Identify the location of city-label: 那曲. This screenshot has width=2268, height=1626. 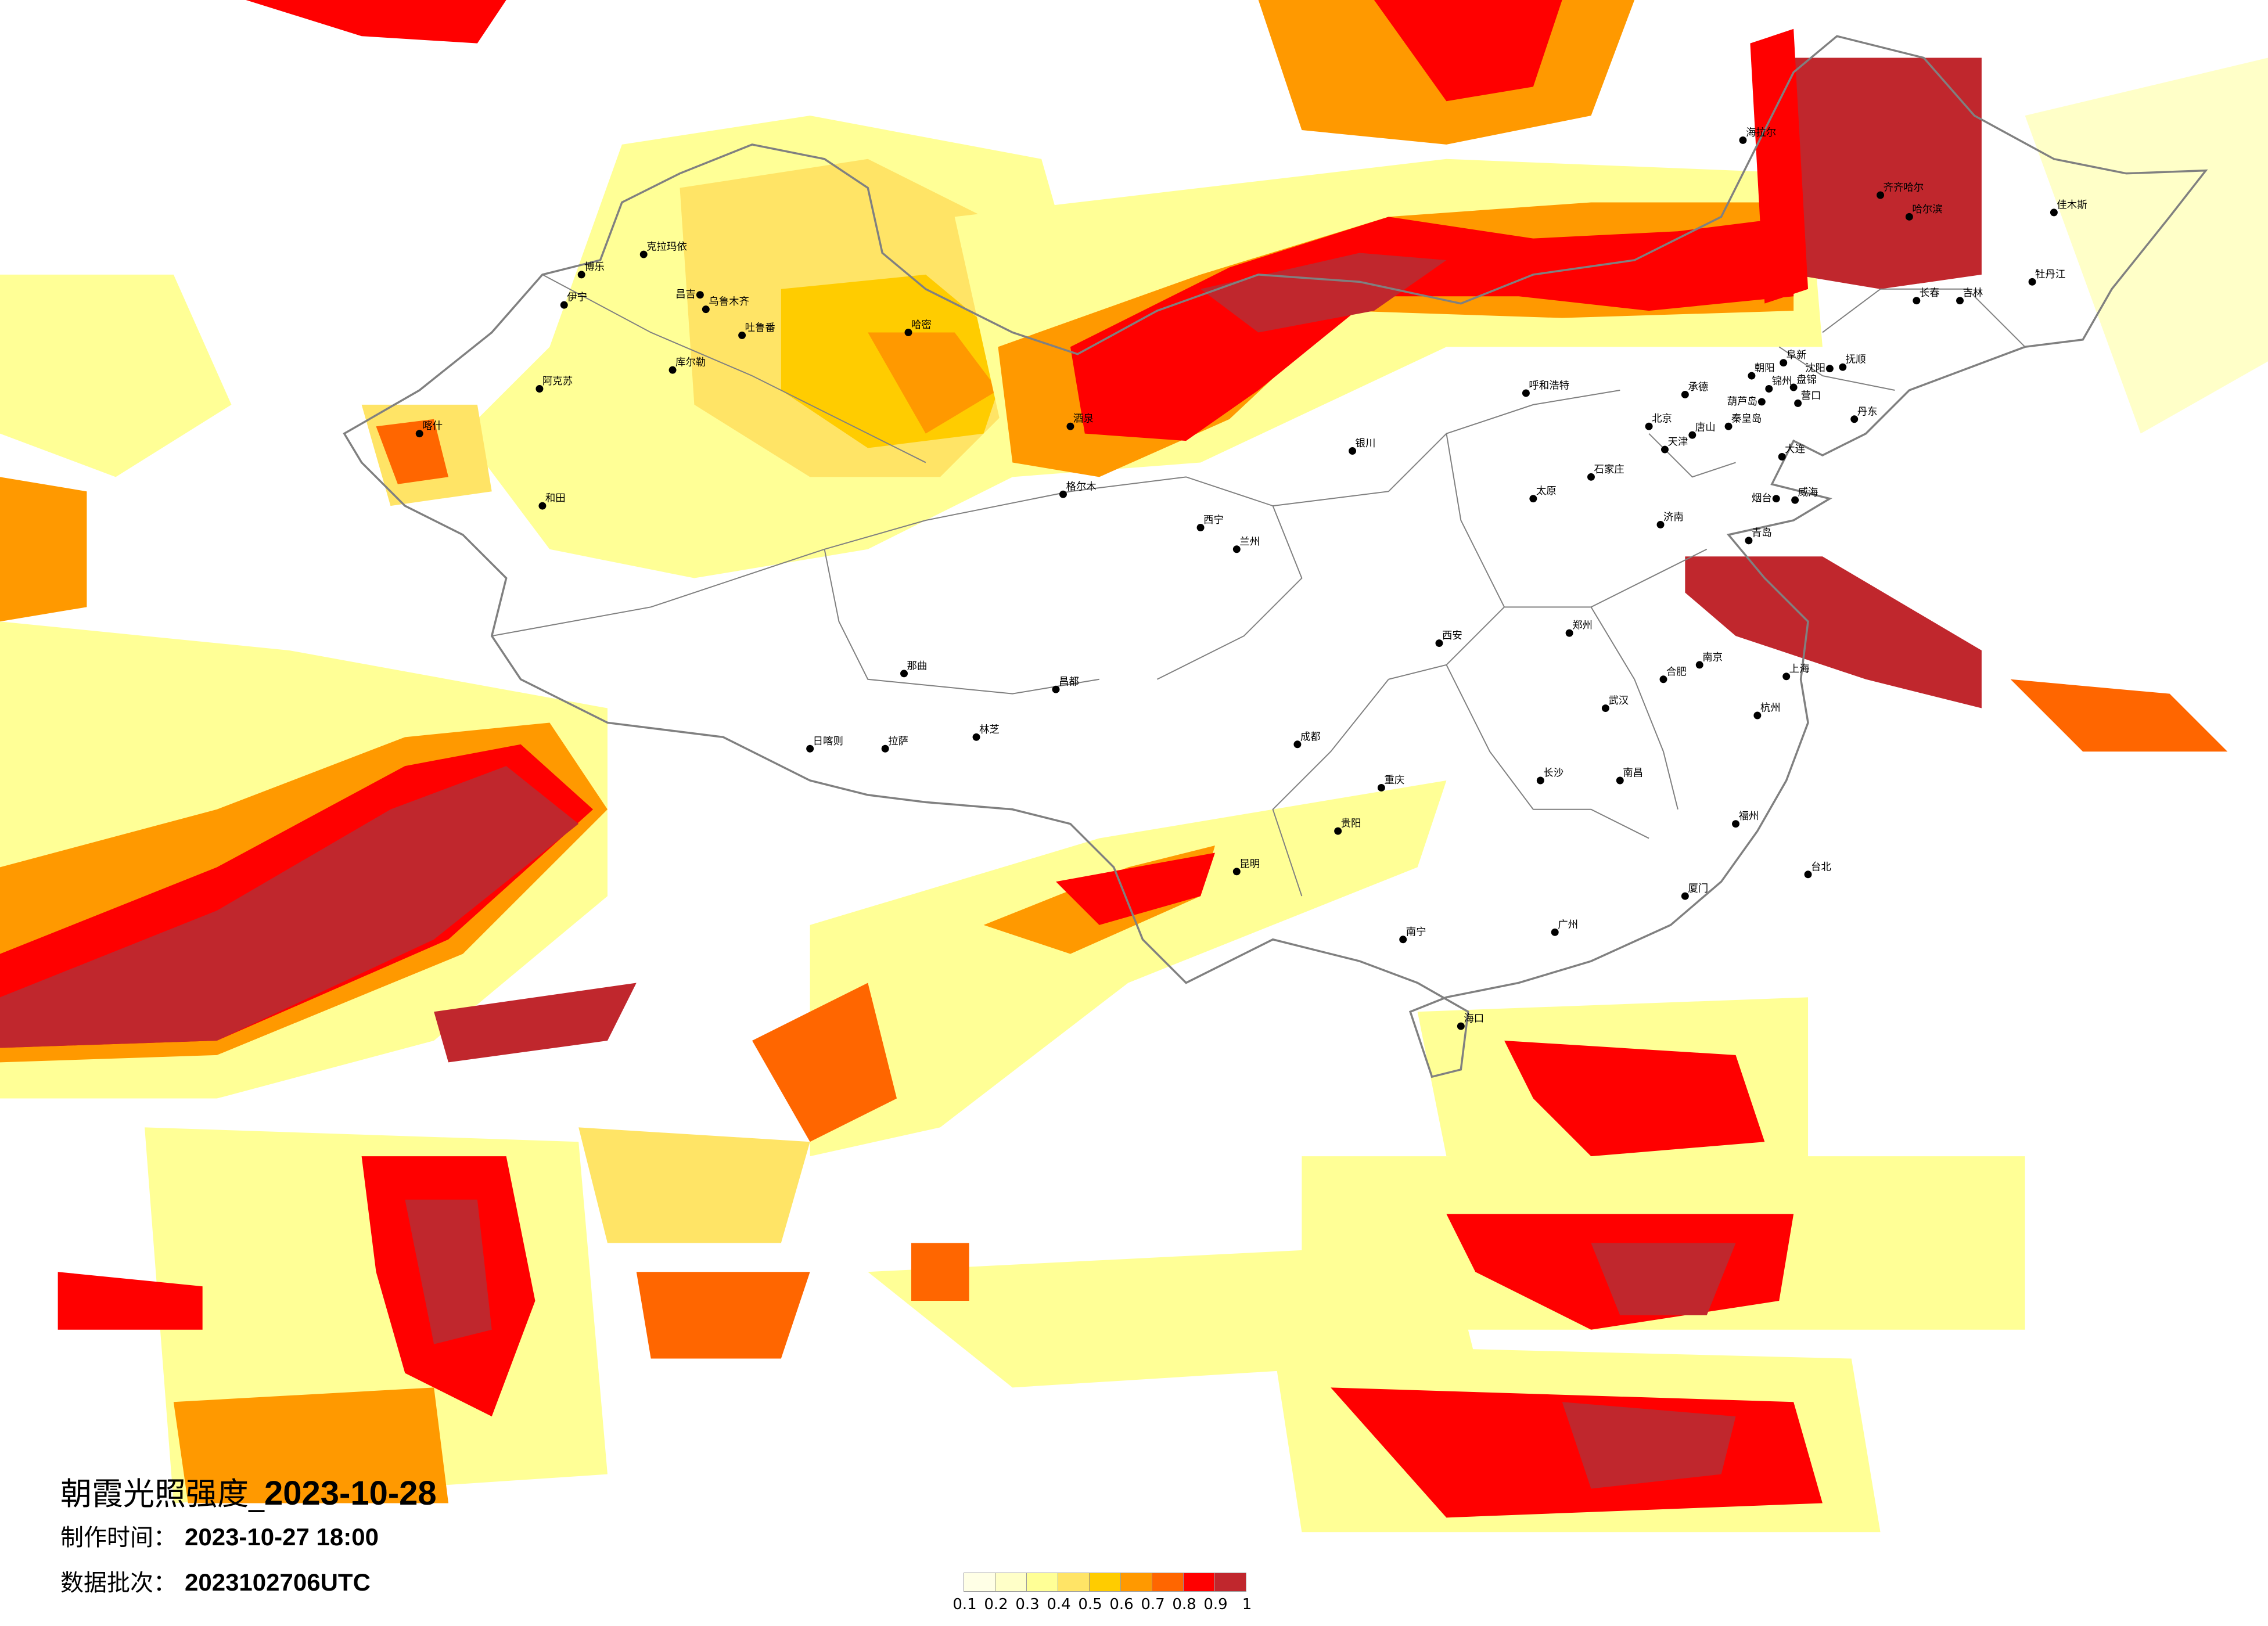
(917, 666).